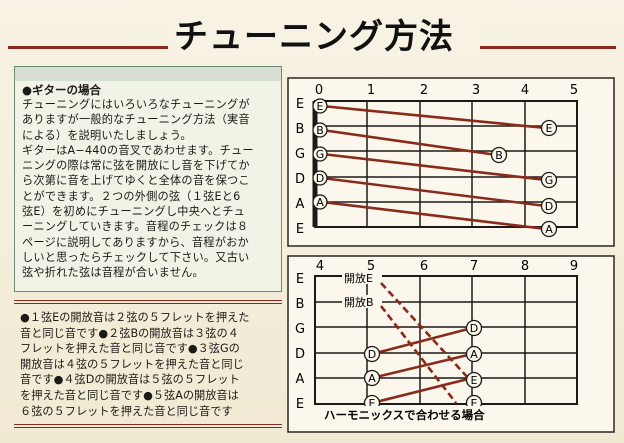 This screenshot has height=443, width=624. I want to click on top-fret-number: 3, so click(476, 90).